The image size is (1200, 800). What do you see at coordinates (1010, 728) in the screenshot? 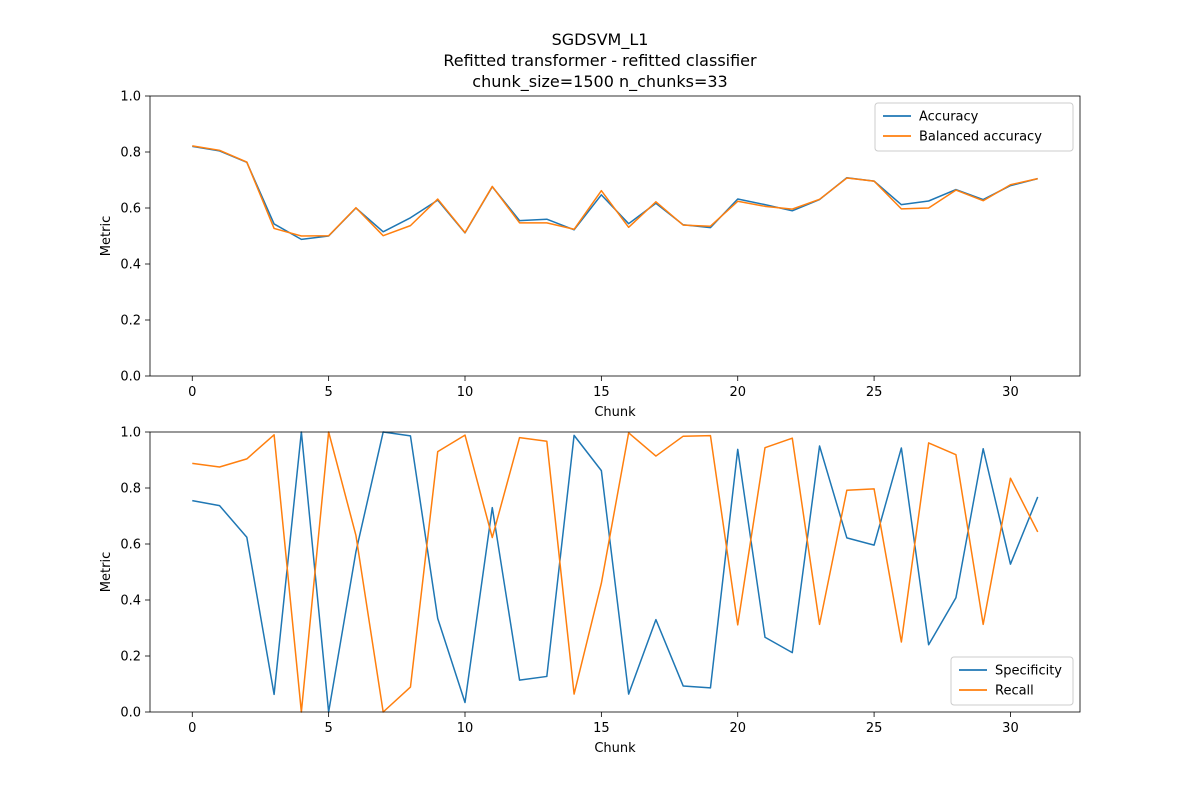
I see `panel-2-xtick-label: 30` at bounding box center [1010, 728].